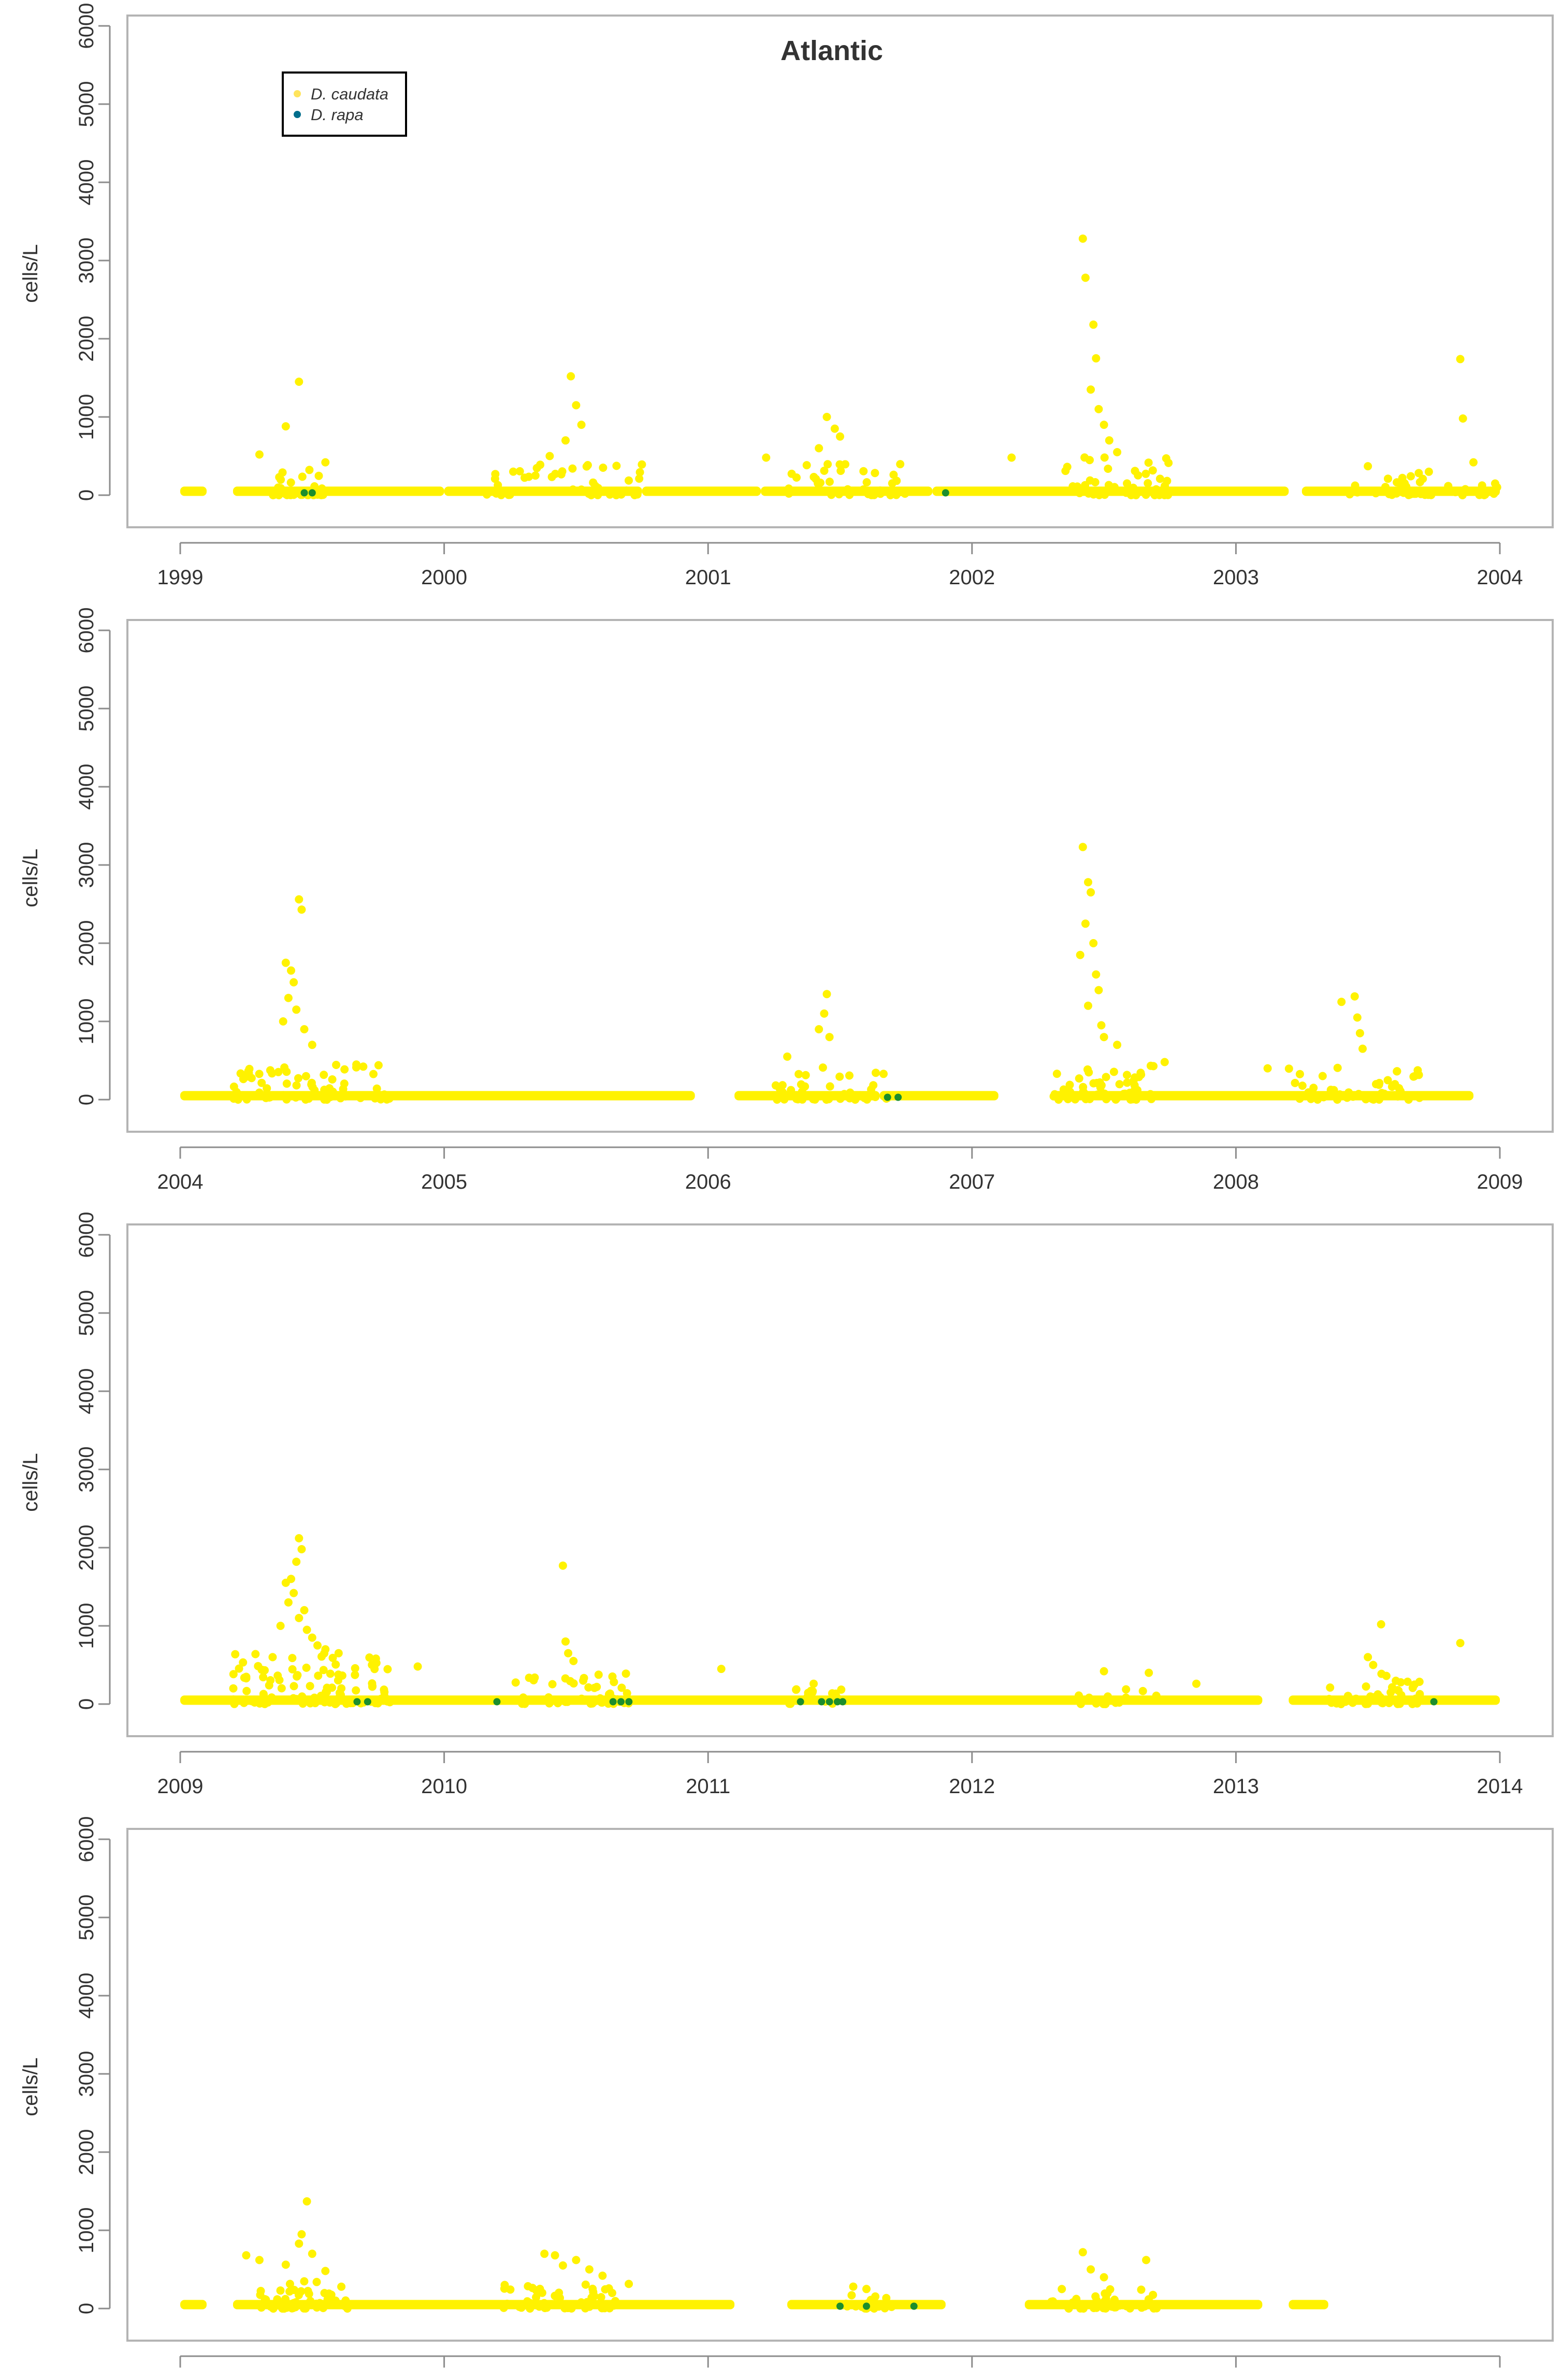 Image resolution: width=1562 pixels, height=2380 pixels. Describe the element at coordinates (180, 1182) in the screenshot. I see `x-tick-label: 2004` at that location.